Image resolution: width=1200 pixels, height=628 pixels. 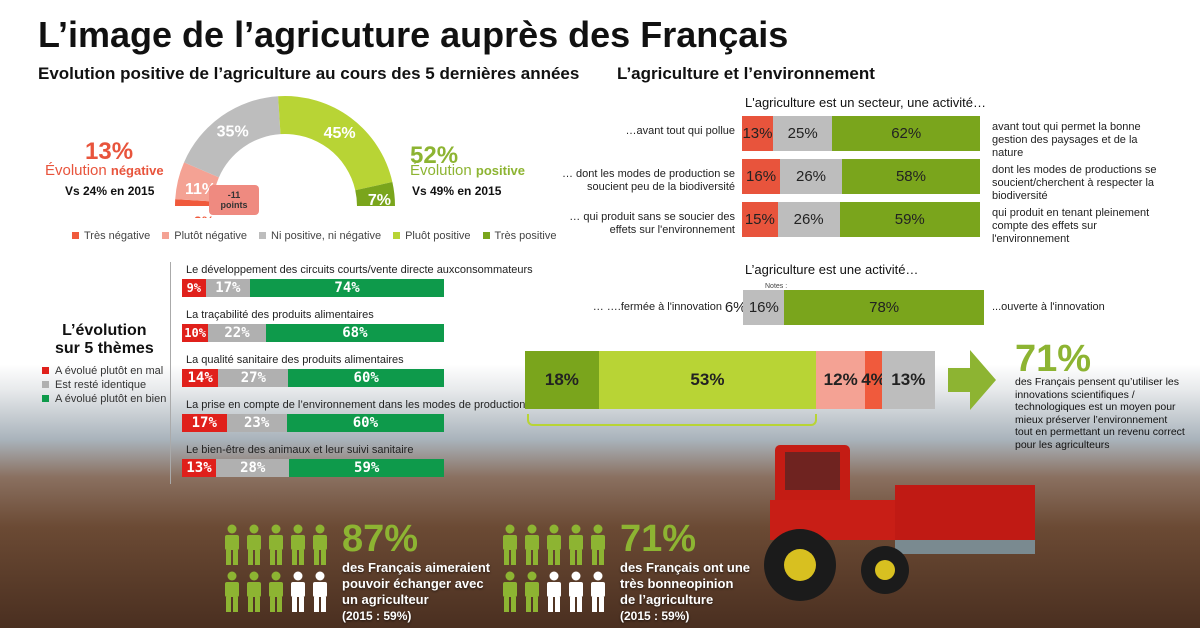 I want to click on callout-71-pct: 71%, so click(x=1053, y=359).